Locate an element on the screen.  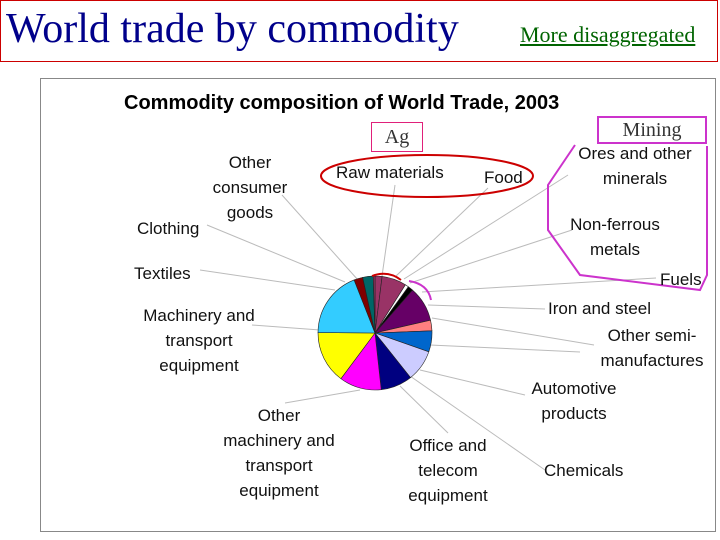
pie-slice-other-machinery-and-transport-equipment is located at coordinates (346, 356).